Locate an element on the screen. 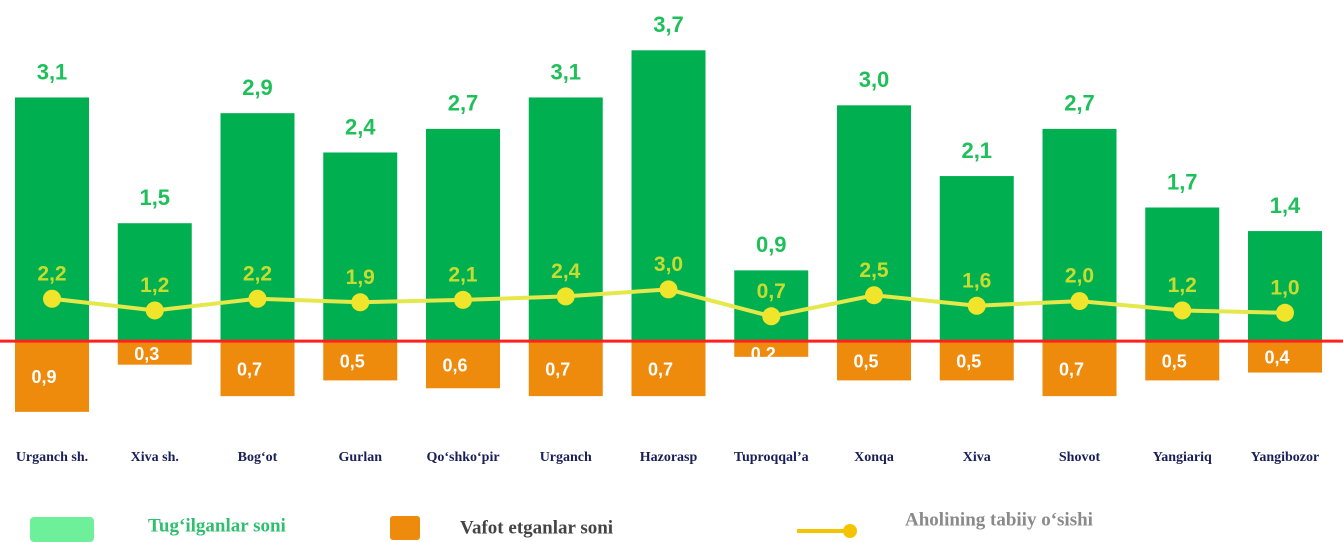 The image size is (1343, 542). x-tick-label: Tuproqqal’a is located at coordinates (771, 457).